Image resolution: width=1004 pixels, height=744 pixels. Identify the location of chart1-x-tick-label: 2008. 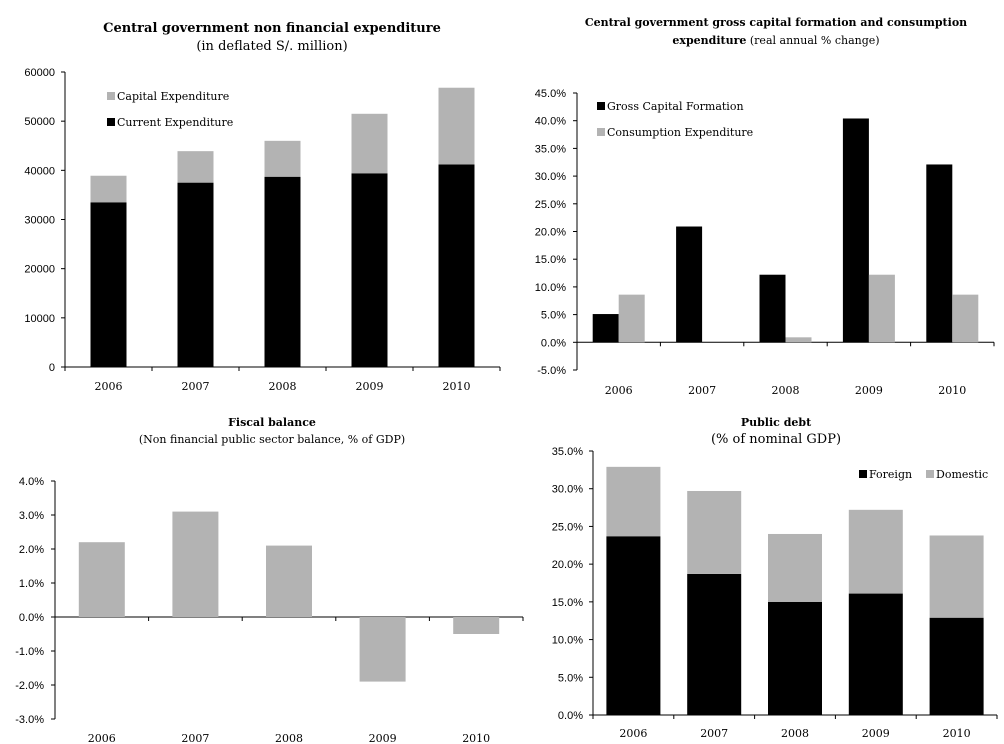
(283, 386).